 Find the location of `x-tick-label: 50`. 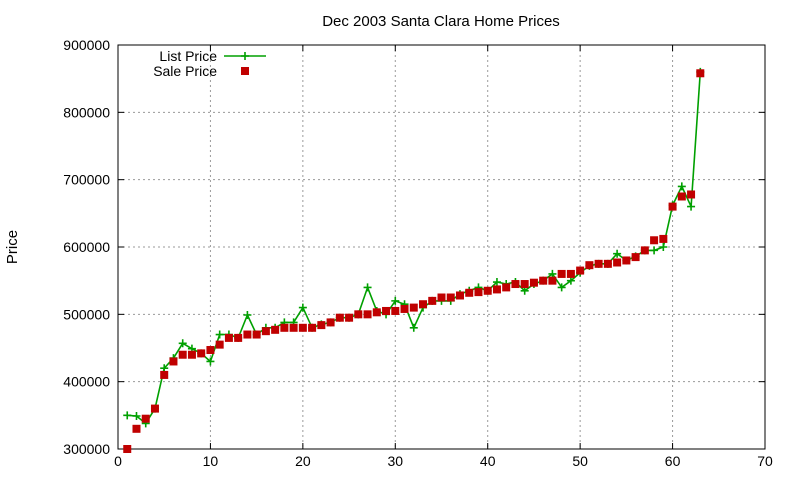

x-tick-label: 50 is located at coordinates (580, 461).